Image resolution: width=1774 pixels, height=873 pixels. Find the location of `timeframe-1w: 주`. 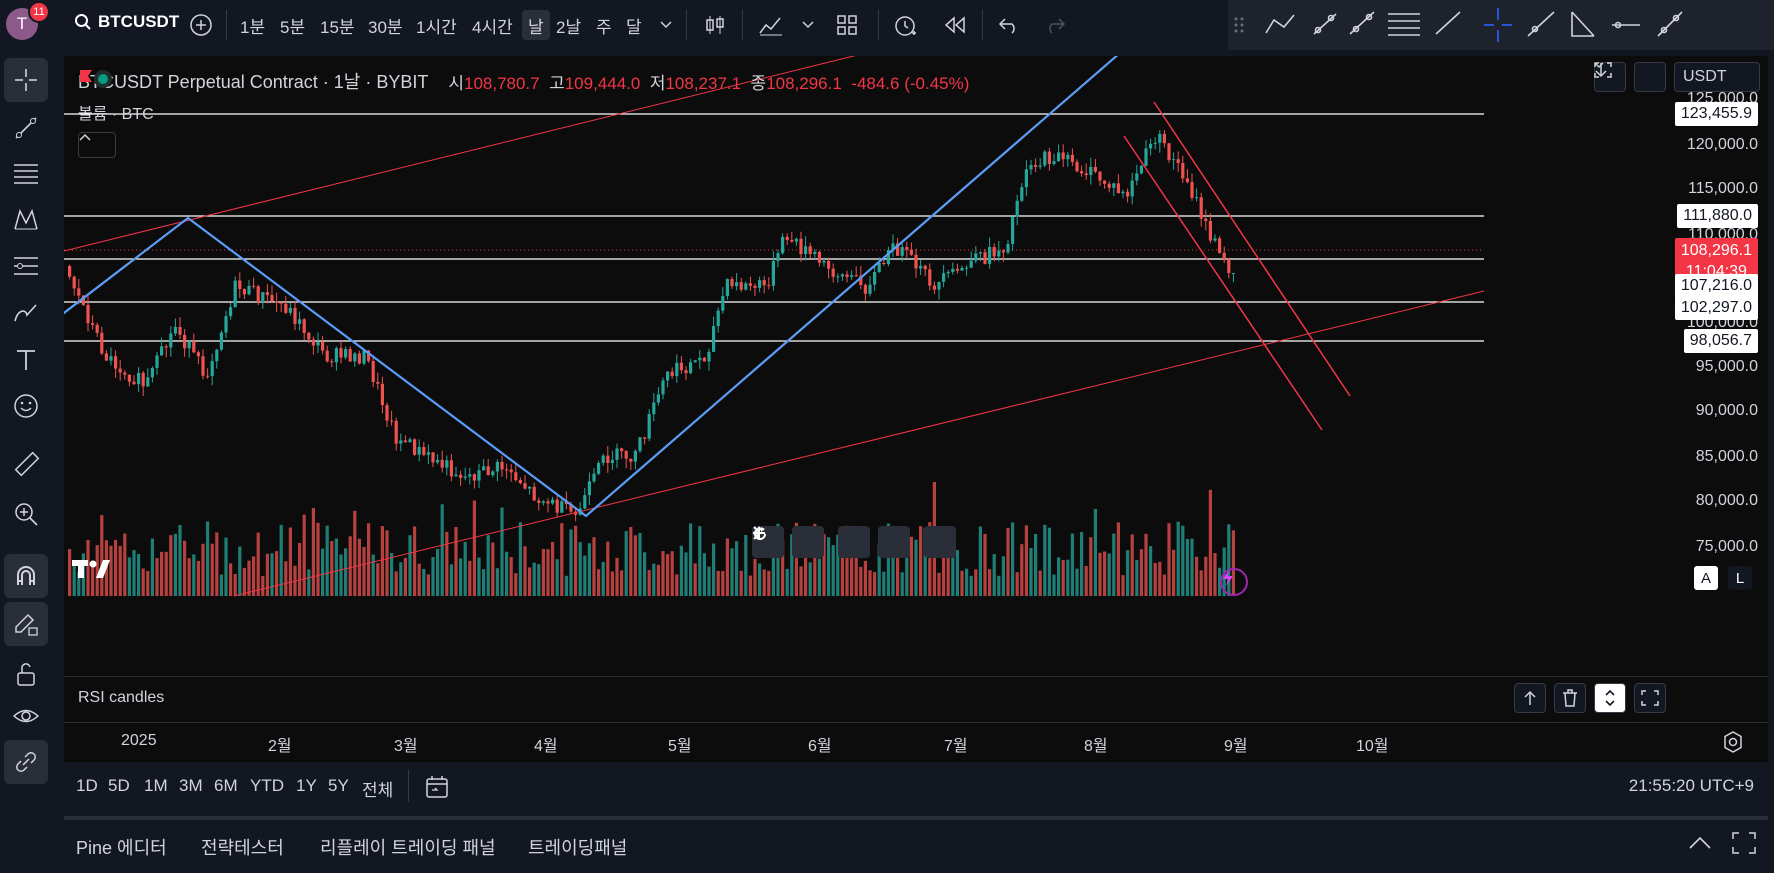

timeframe-1w: 주 is located at coordinates (604, 27).